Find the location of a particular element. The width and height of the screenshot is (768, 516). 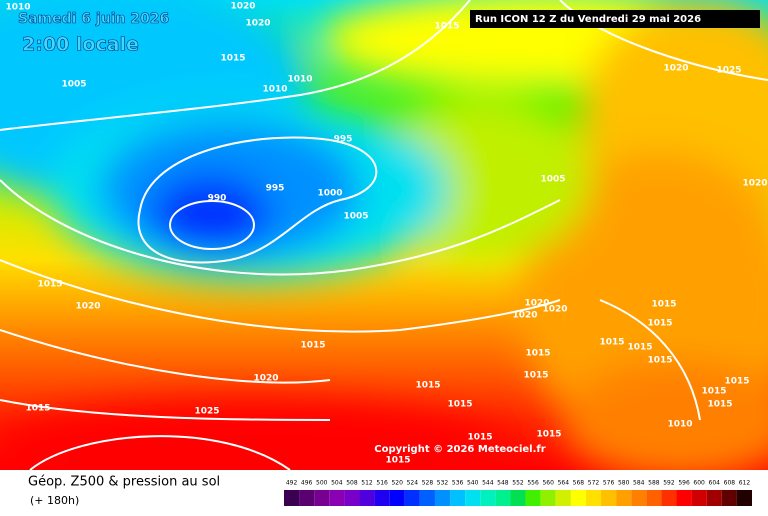

scale-label: 508 is located at coordinates (352, 483).